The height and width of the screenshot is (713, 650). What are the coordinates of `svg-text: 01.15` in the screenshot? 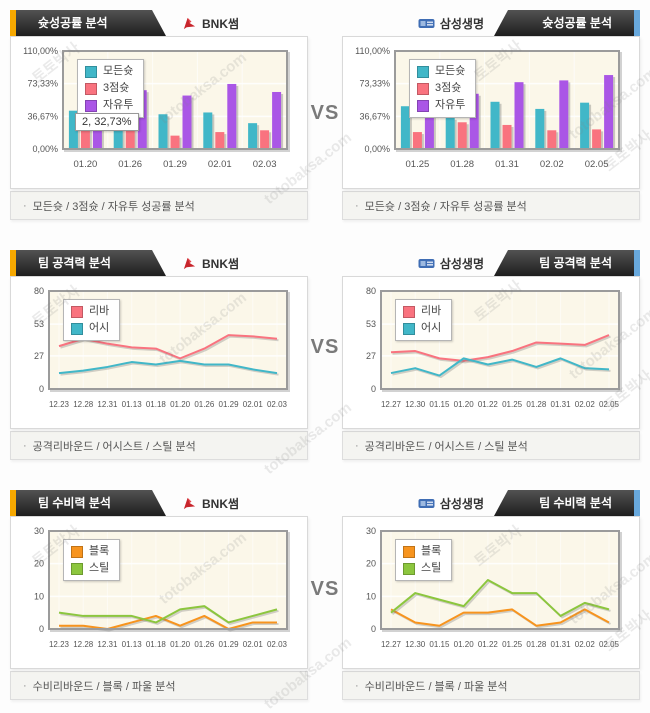 It's located at (439, 644).